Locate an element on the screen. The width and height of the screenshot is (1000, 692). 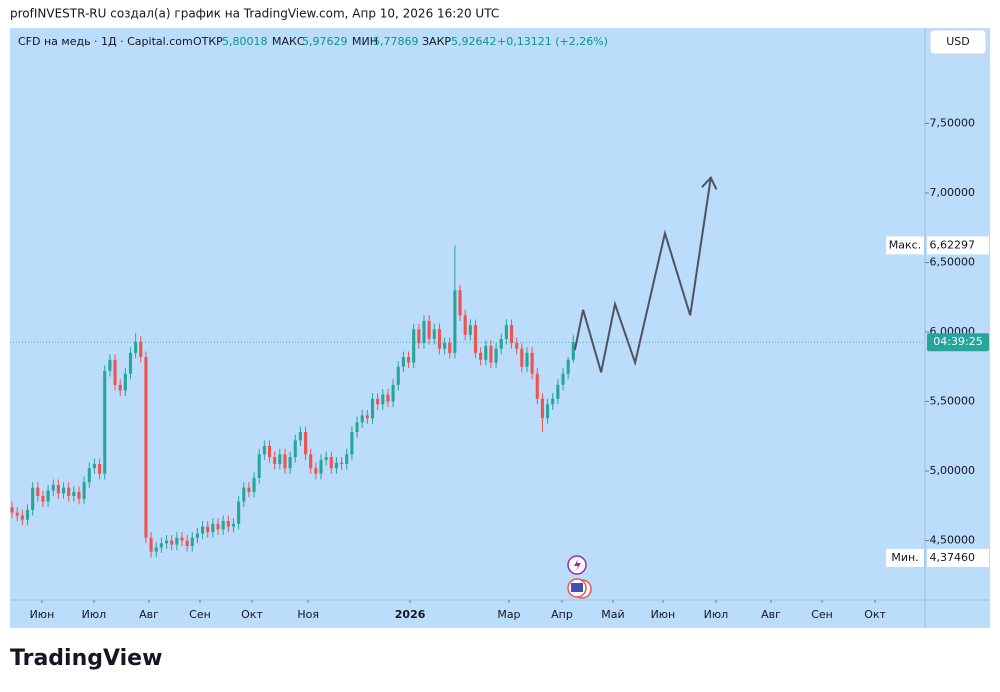
y-tick-label: 5,50000 is located at coordinates (953, 401).